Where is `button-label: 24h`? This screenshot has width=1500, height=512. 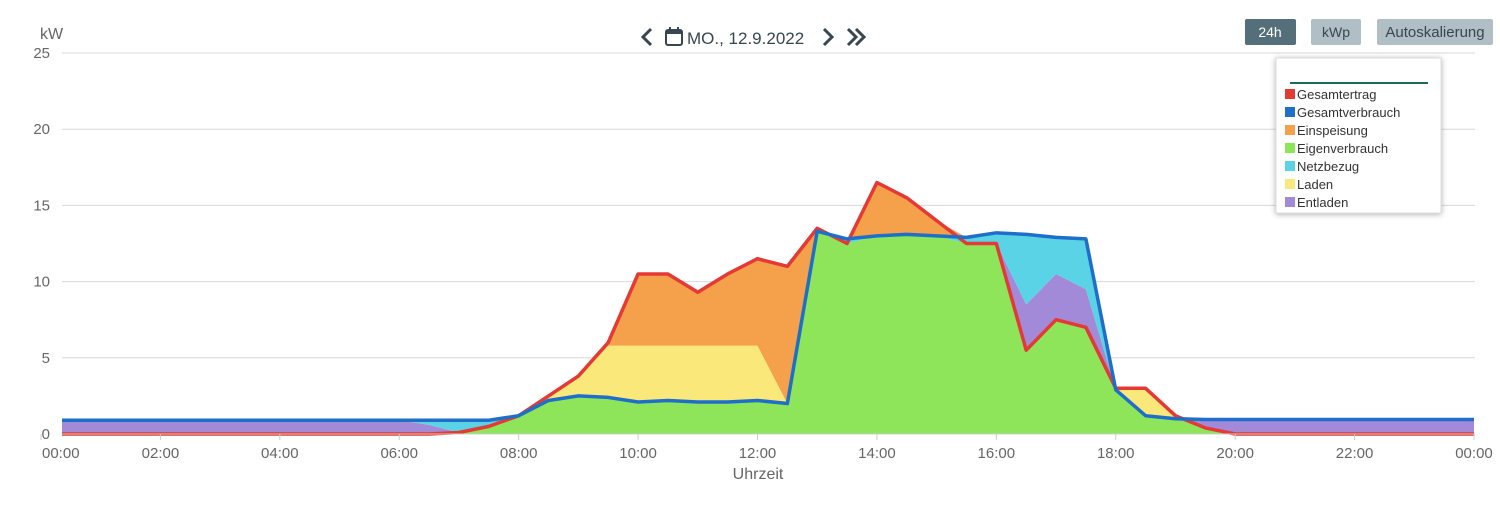
button-label: 24h is located at coordinates (1269, 32).